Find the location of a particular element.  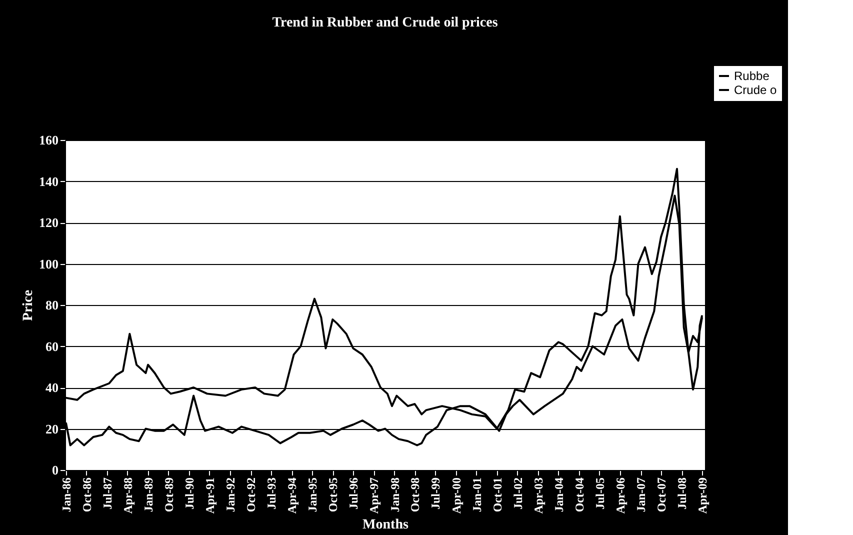

y-axis-title: Price is located at coordinates (28, 306).